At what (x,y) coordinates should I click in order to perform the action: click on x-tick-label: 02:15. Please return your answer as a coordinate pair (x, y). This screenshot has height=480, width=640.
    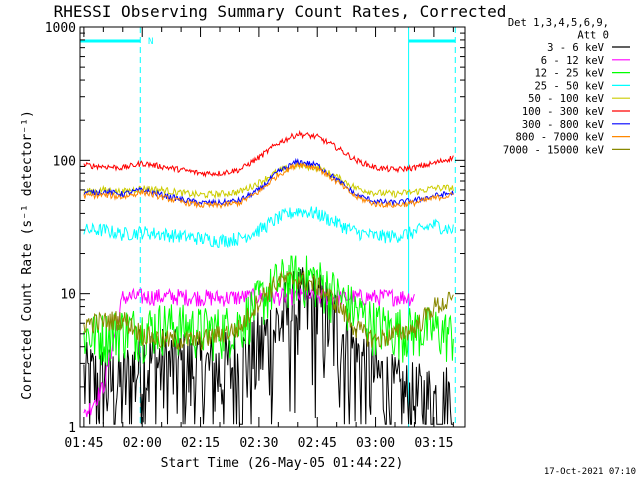
    Looking at the image, I should click on (200, 443).